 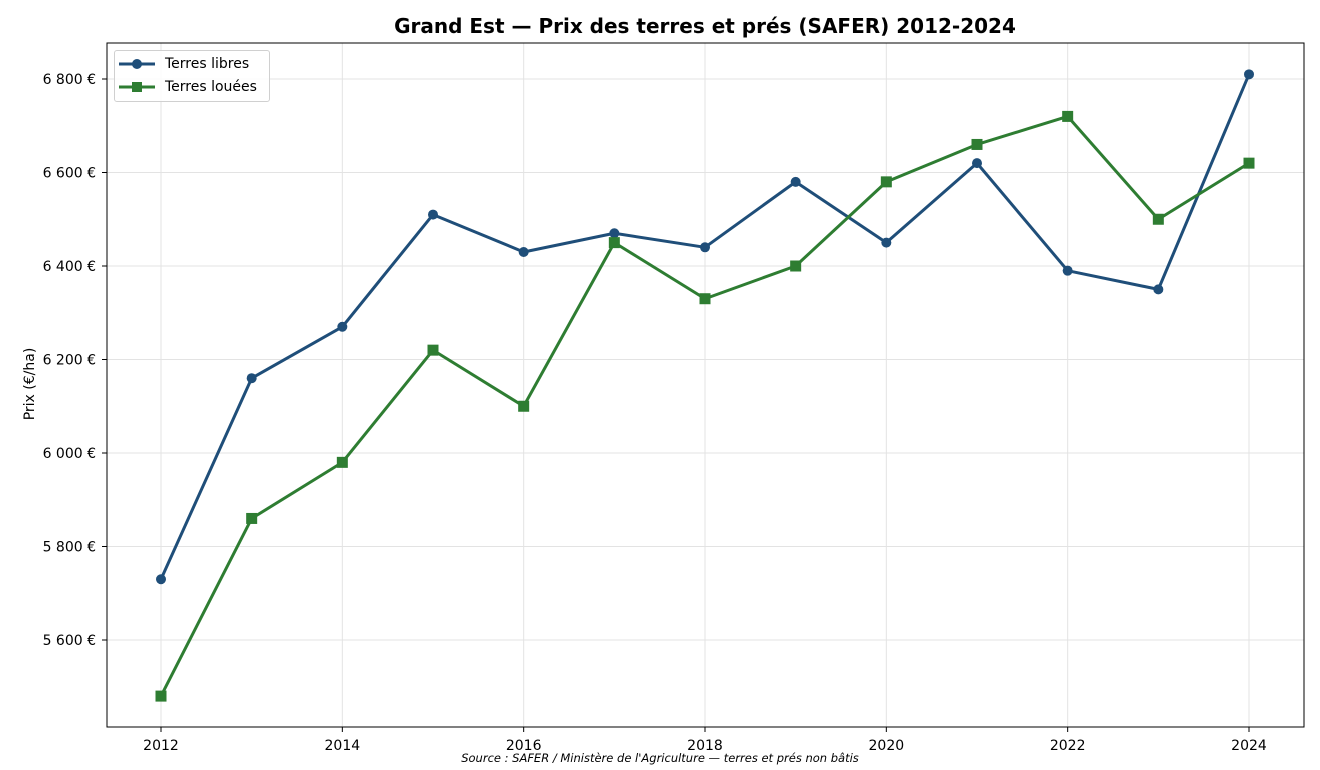 What do you see at coordinates (211, 87) in the screenshot?
I see `legend-label: Terres louées` at bounding box center [211, 87].